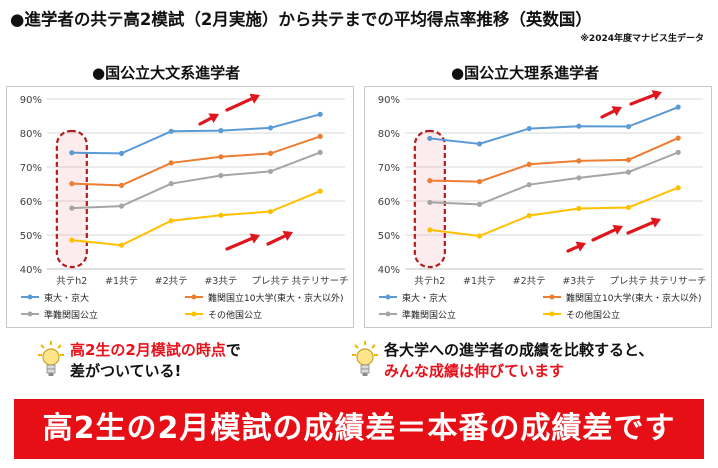 The height and width of the screenshot is (468, 718). Describe the element at coordinates (148, 350) in the screenshot. I see `takeaway-left-highlight: 高2生の2月模試の時点` at that location.